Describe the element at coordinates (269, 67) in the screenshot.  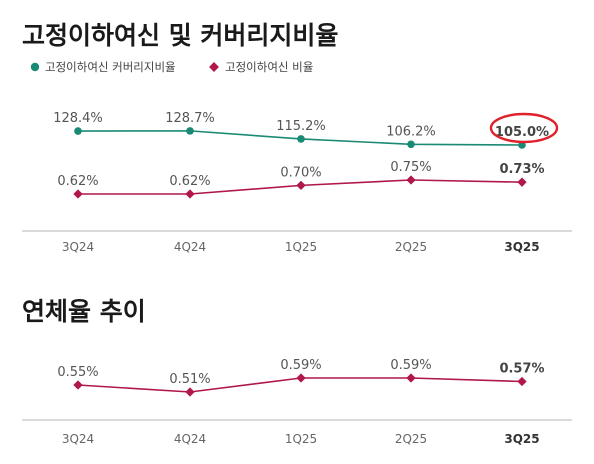
I see `legend-label-npl-ratio: 고정이하여신 비율` at that location.